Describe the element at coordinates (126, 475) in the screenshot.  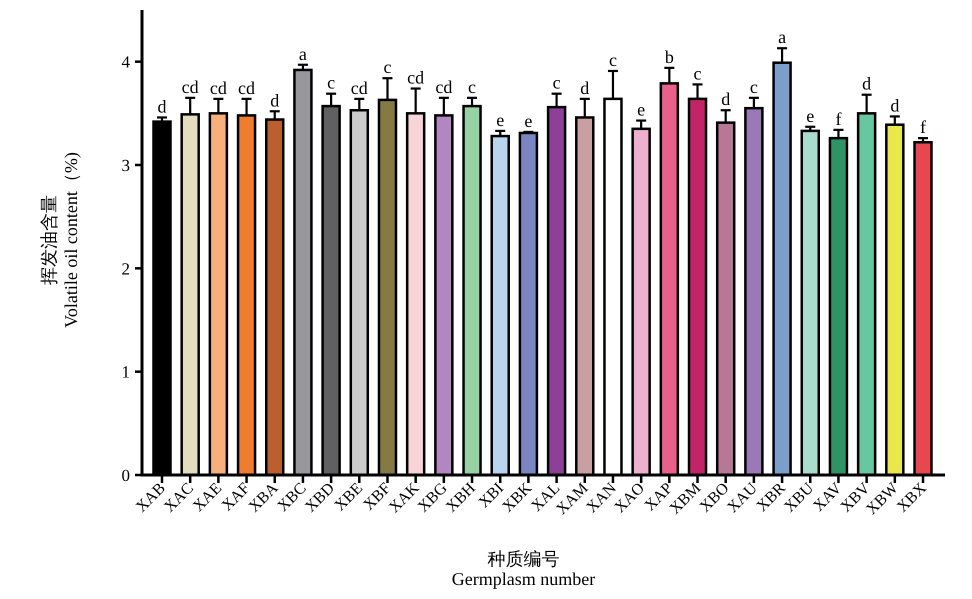
I see `y-tick-label: 0` at that location.